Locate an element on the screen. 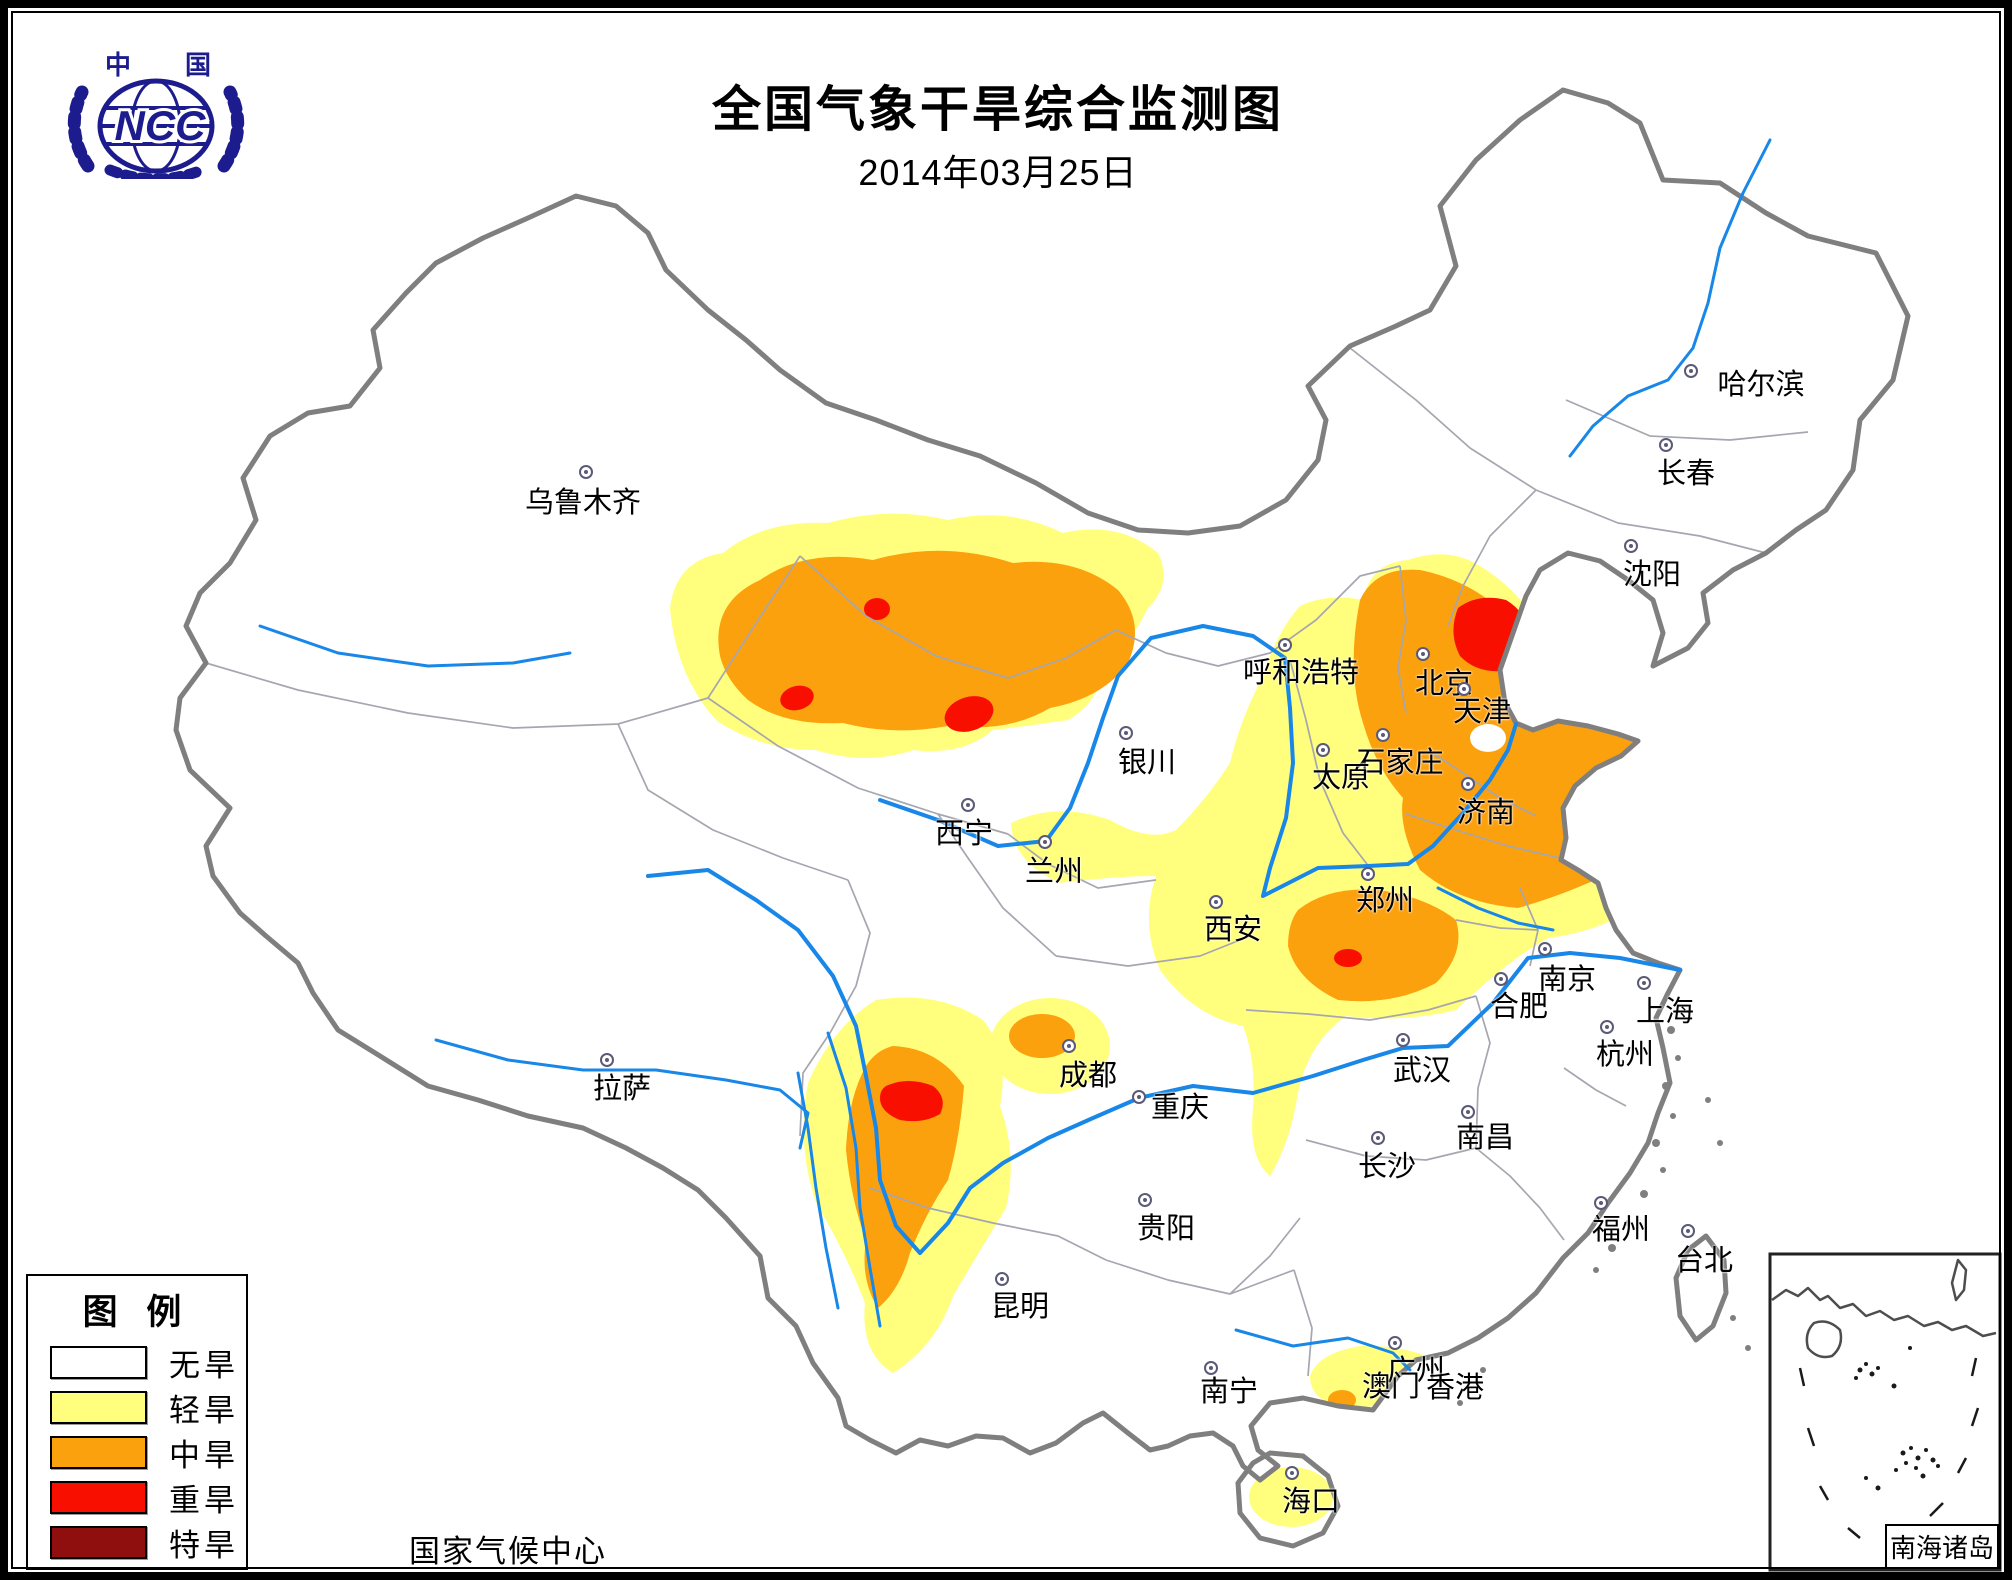 This screenshot has width=2012, height=1580. city-label: 海口 is located at coordinates (1311, 1502).